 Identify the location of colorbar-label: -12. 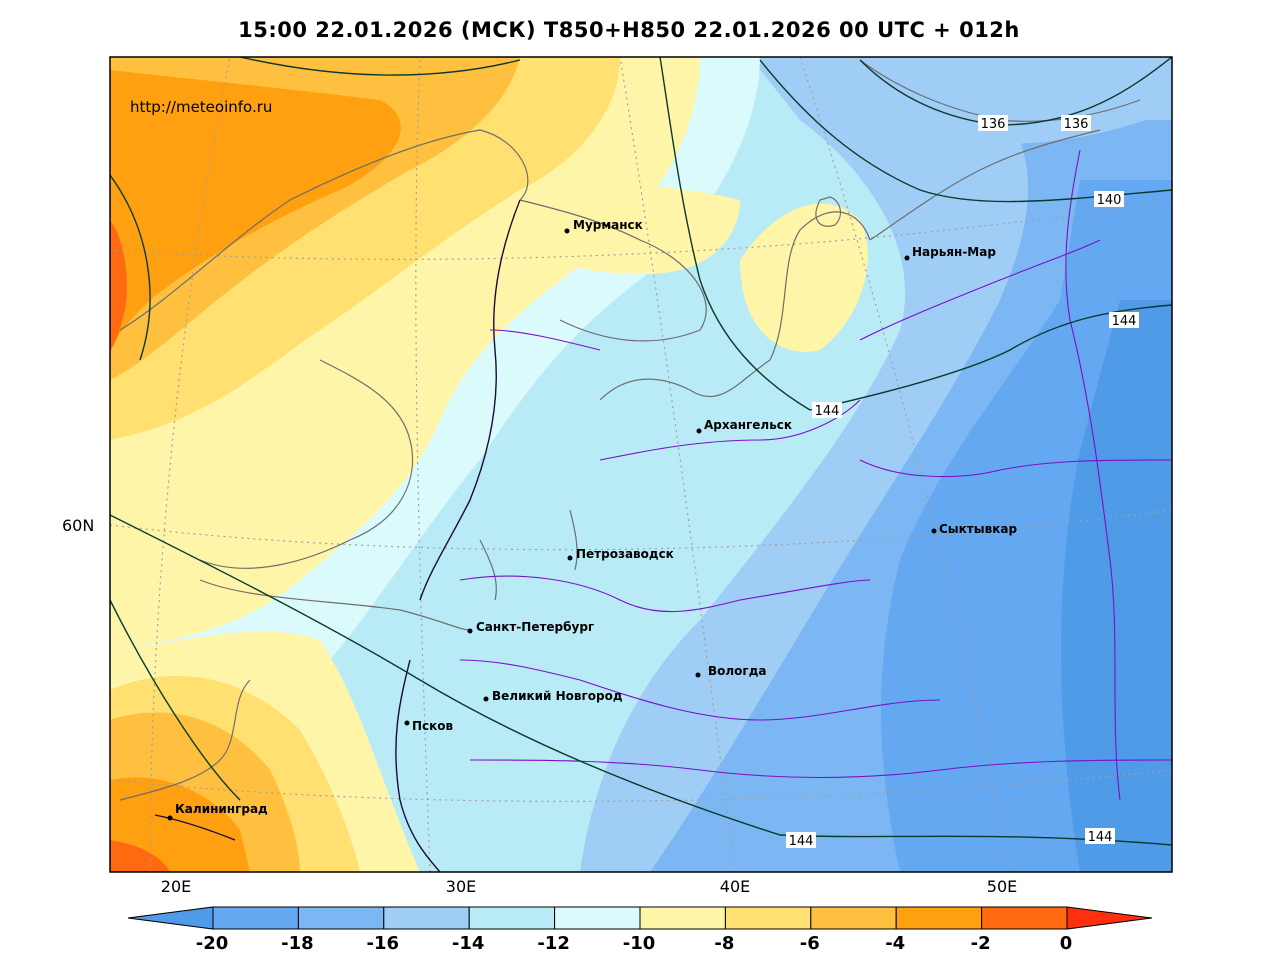
(553, 943).